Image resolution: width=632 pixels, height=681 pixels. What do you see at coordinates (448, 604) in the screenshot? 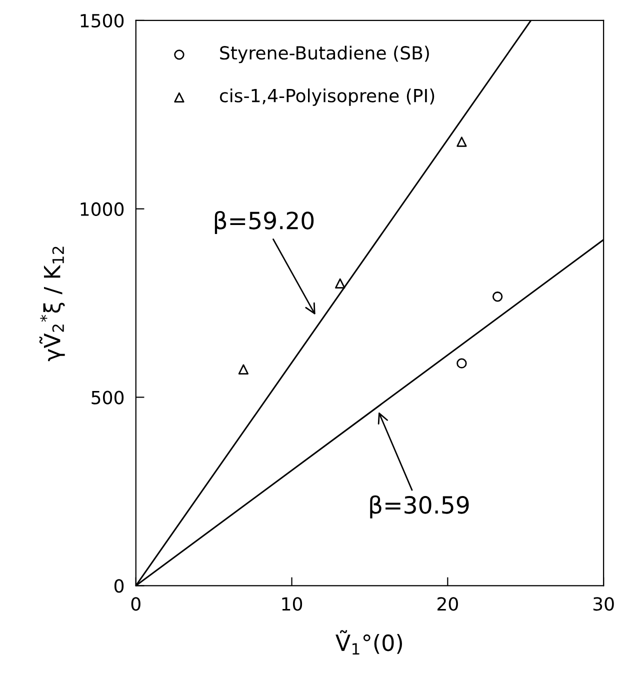
I see `x-tick-label: 20` at bounding box center [448, 604].